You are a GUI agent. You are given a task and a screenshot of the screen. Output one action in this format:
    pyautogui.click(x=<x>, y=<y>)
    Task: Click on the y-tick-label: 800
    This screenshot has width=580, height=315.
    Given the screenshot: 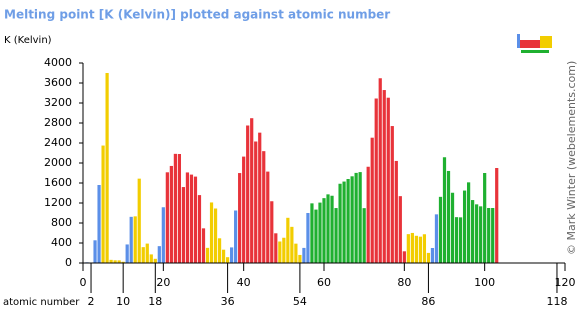 What is the action you would take?
    pyautogui.click(x=61, y=222)
    